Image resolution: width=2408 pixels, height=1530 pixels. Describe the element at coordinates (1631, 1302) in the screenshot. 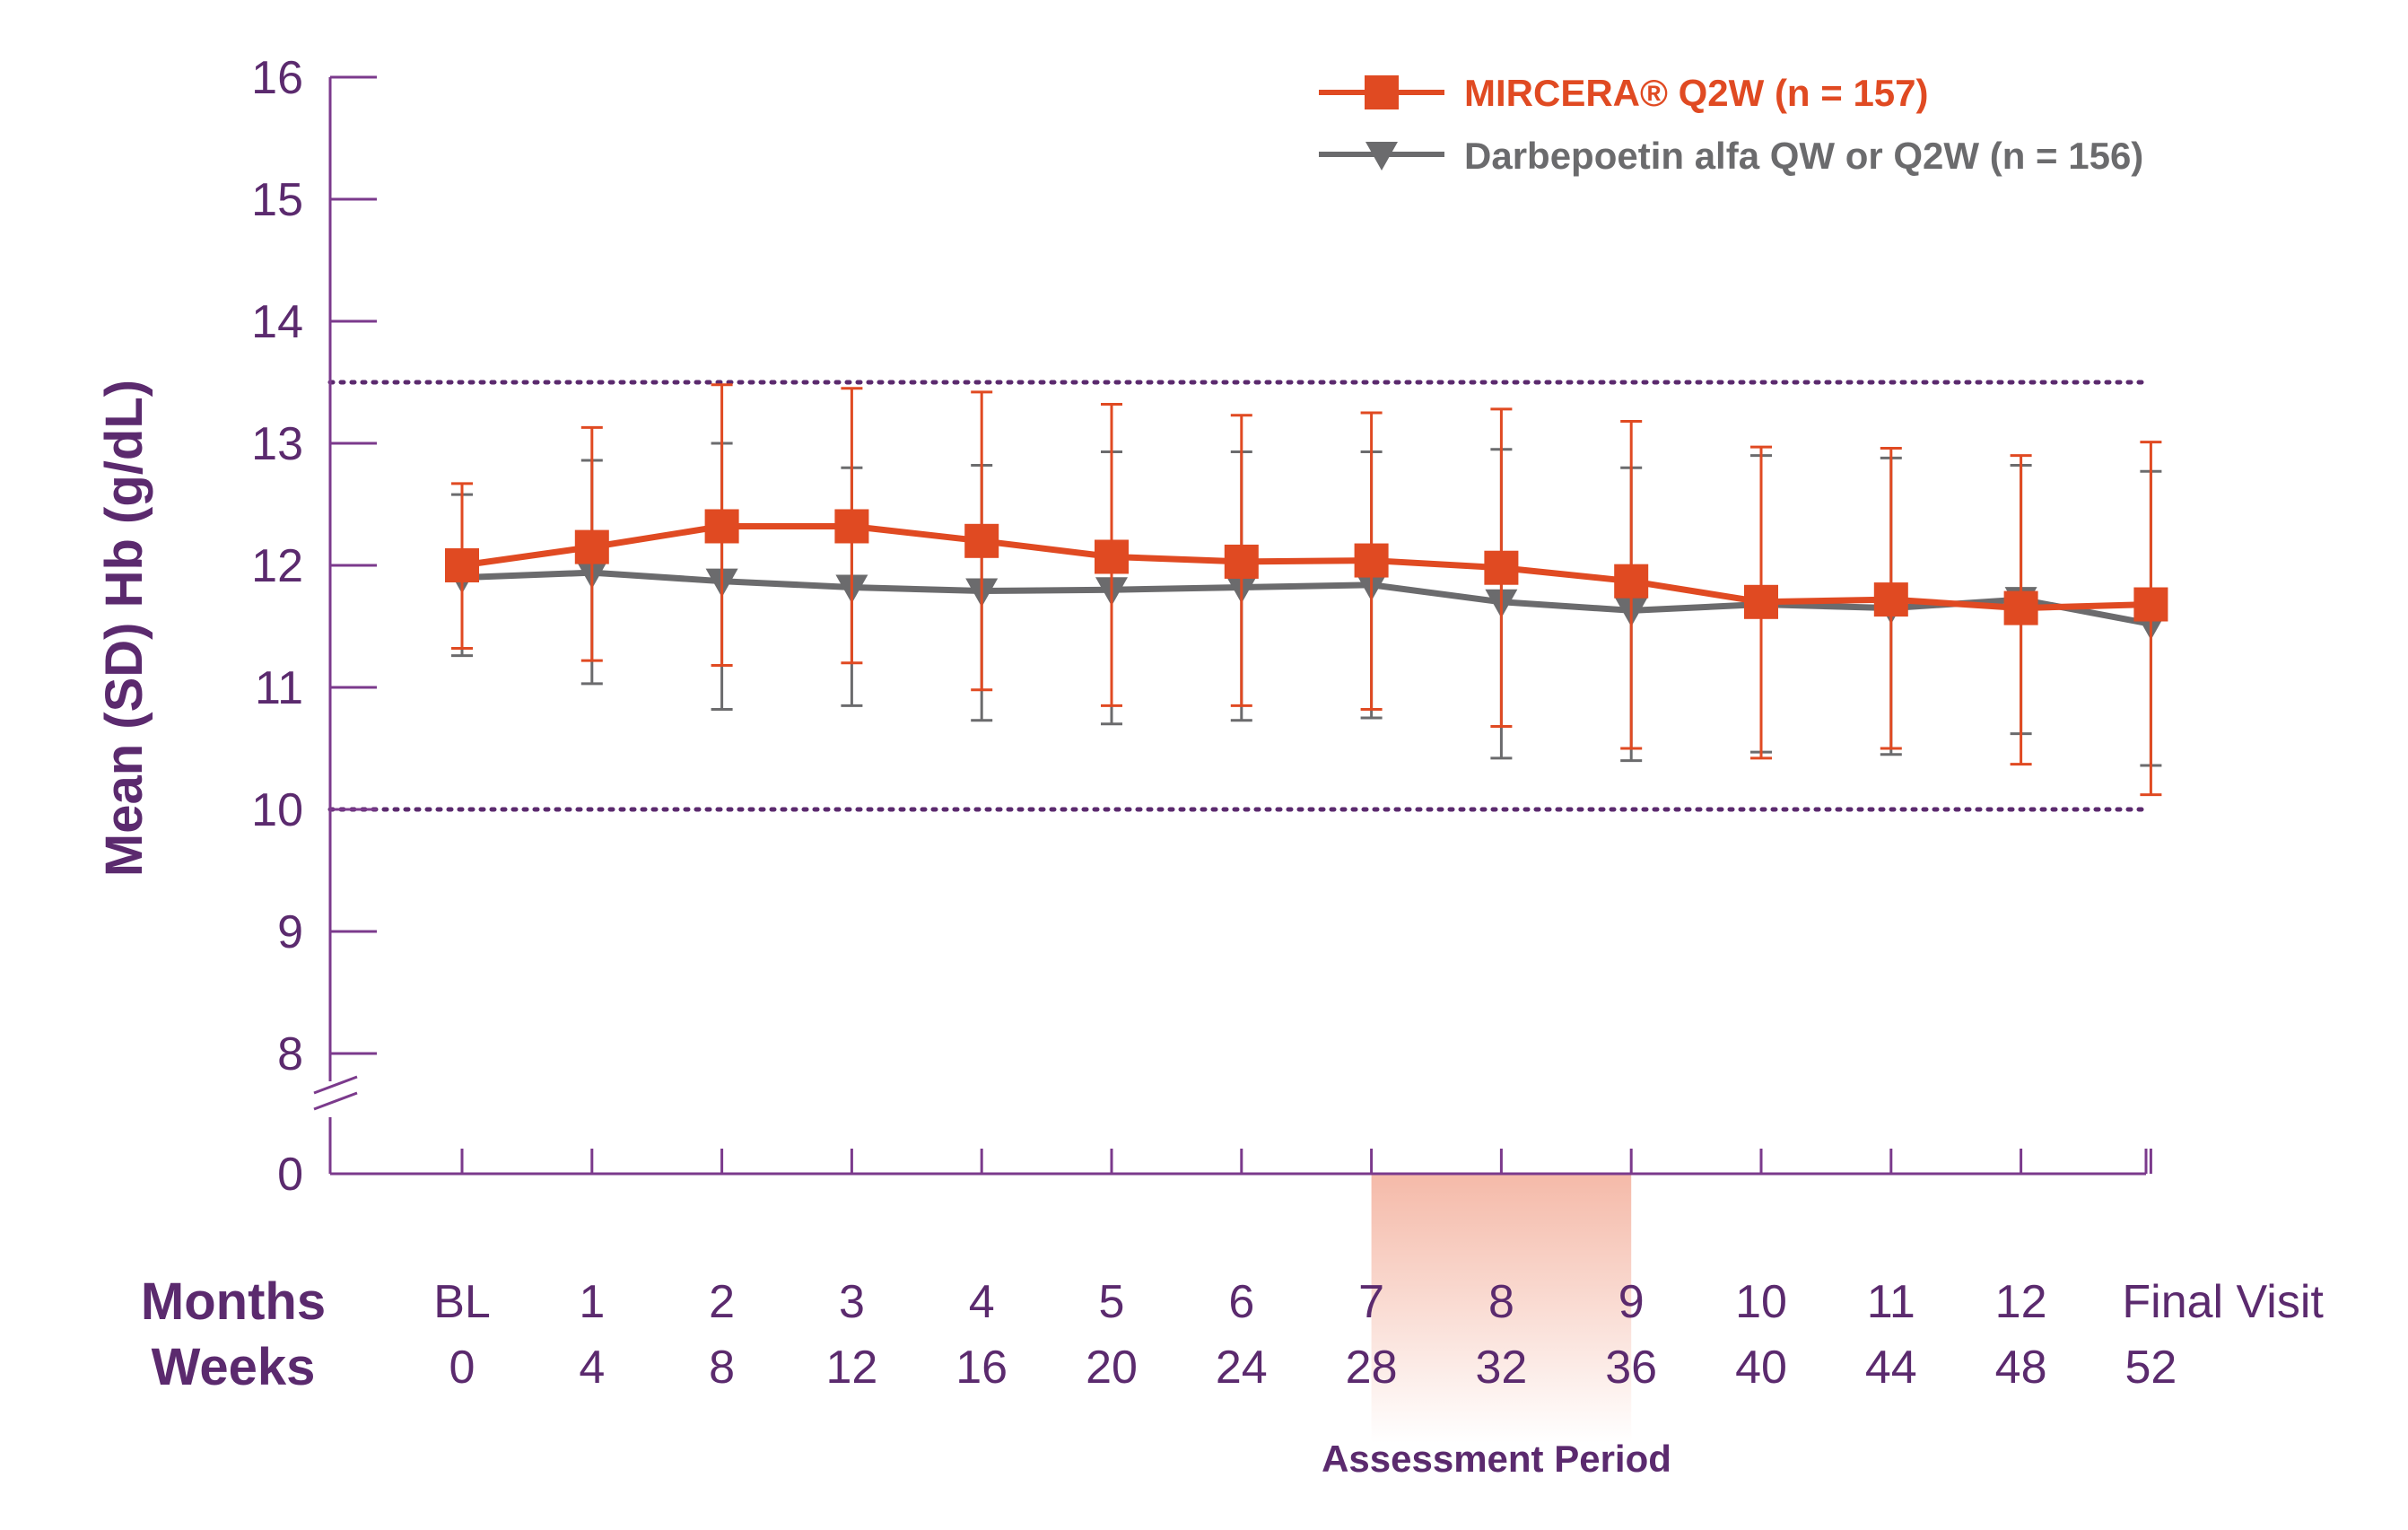

I see `month-label: 9` at that location.